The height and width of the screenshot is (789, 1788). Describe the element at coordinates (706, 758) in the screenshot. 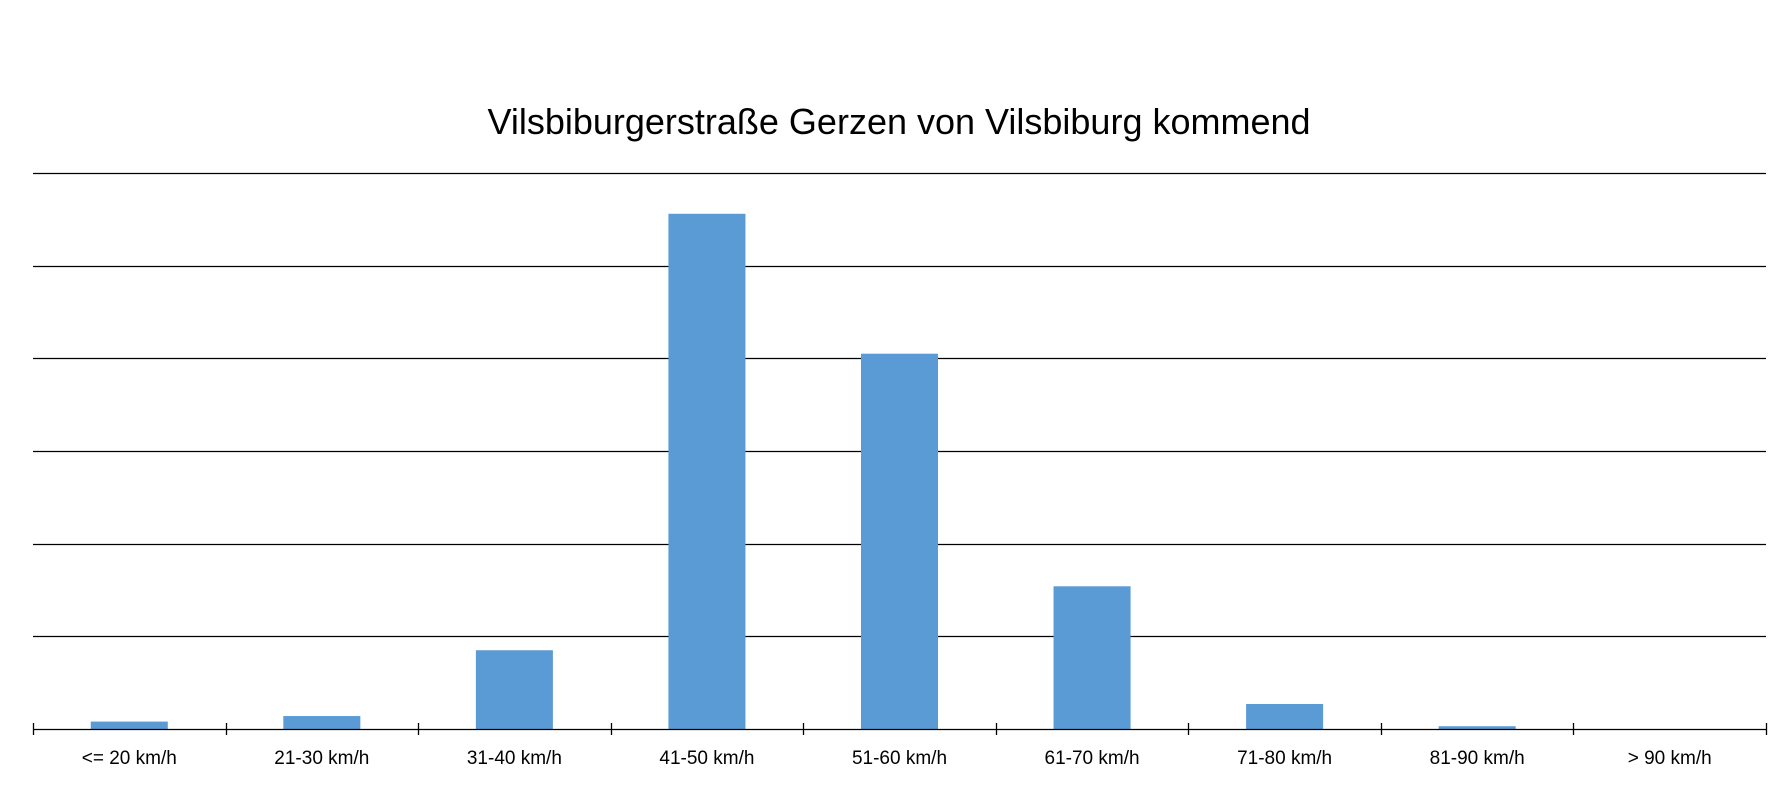

I see `x-tick-label: 41-50 km/h` at that location.